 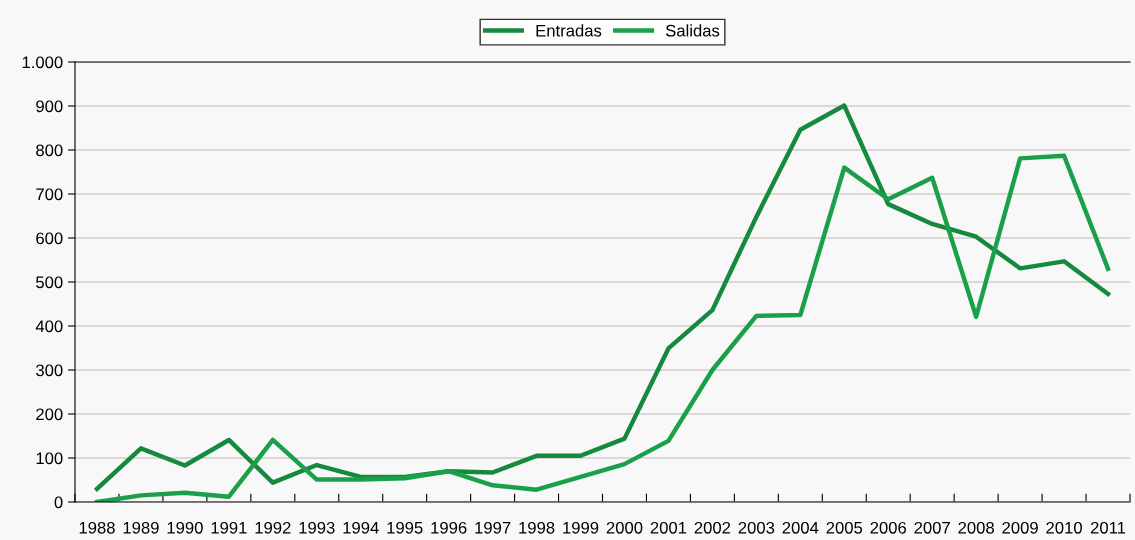 What do you see at coordinates (844, 527) in the screenshot?
I see `x-tick-label: 2005` at bounding box center [844, 527].